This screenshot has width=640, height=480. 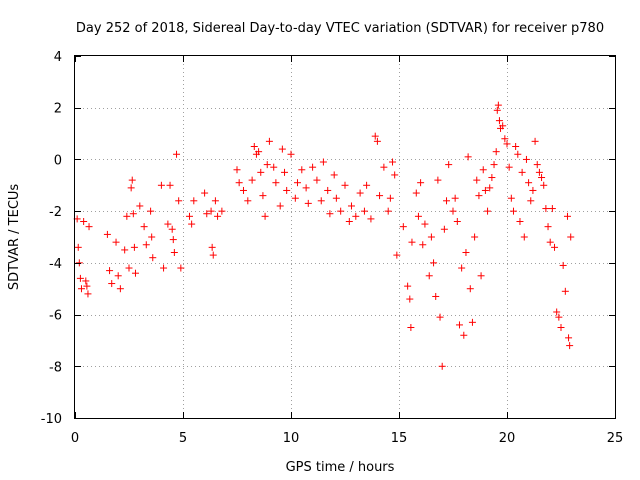 I want to click on x-tick-label: 15, so click(x=399, y=438).